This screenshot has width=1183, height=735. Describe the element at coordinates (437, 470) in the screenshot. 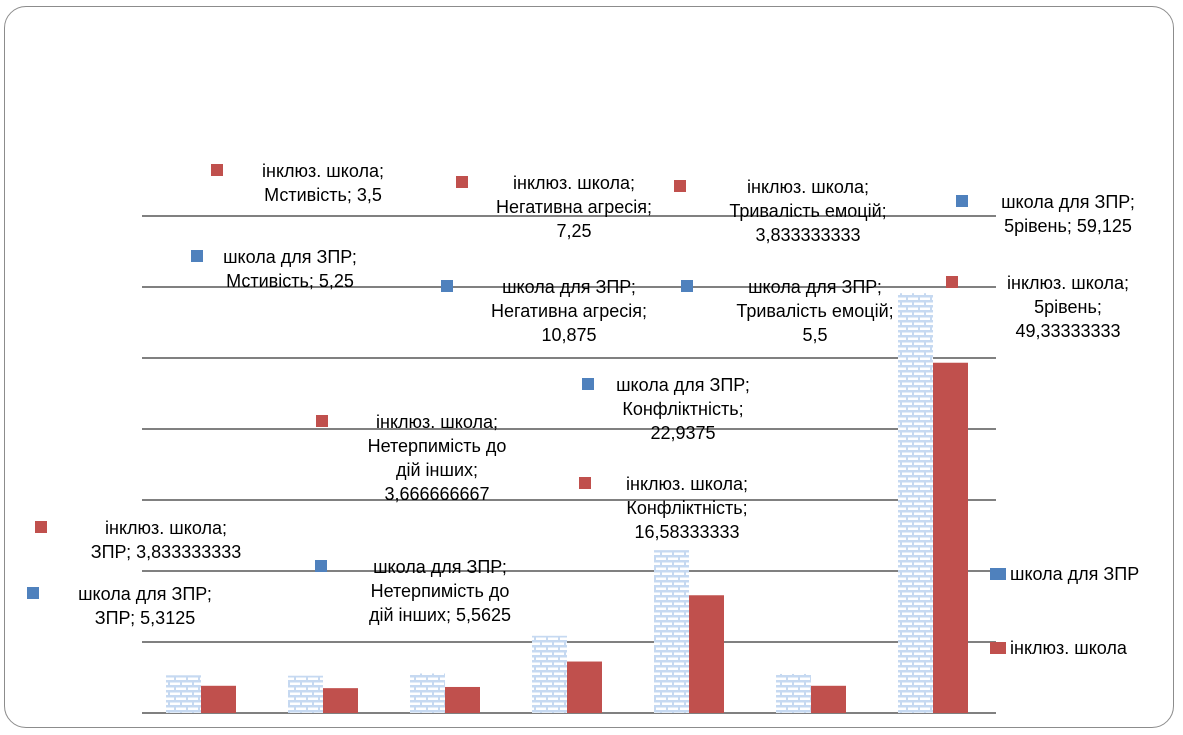

I see `inclusive-data-label-3: дій інших;` at that location.